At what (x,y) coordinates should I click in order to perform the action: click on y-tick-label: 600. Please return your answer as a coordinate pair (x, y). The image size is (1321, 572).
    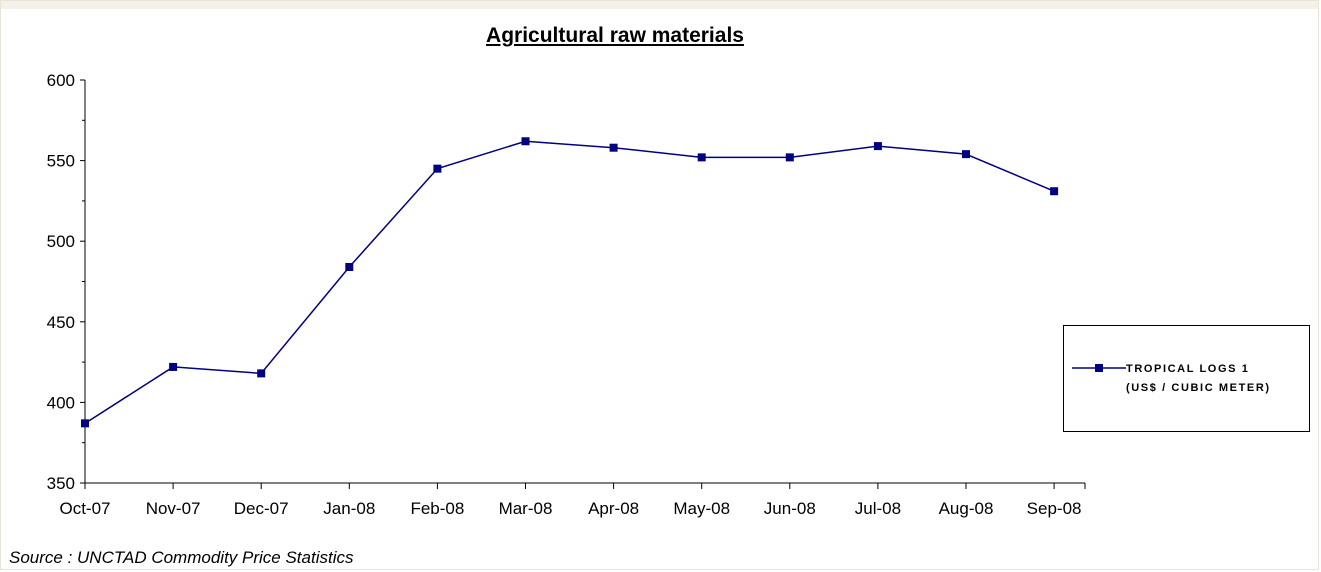
    Looking at the image, I should click on (61, 80).